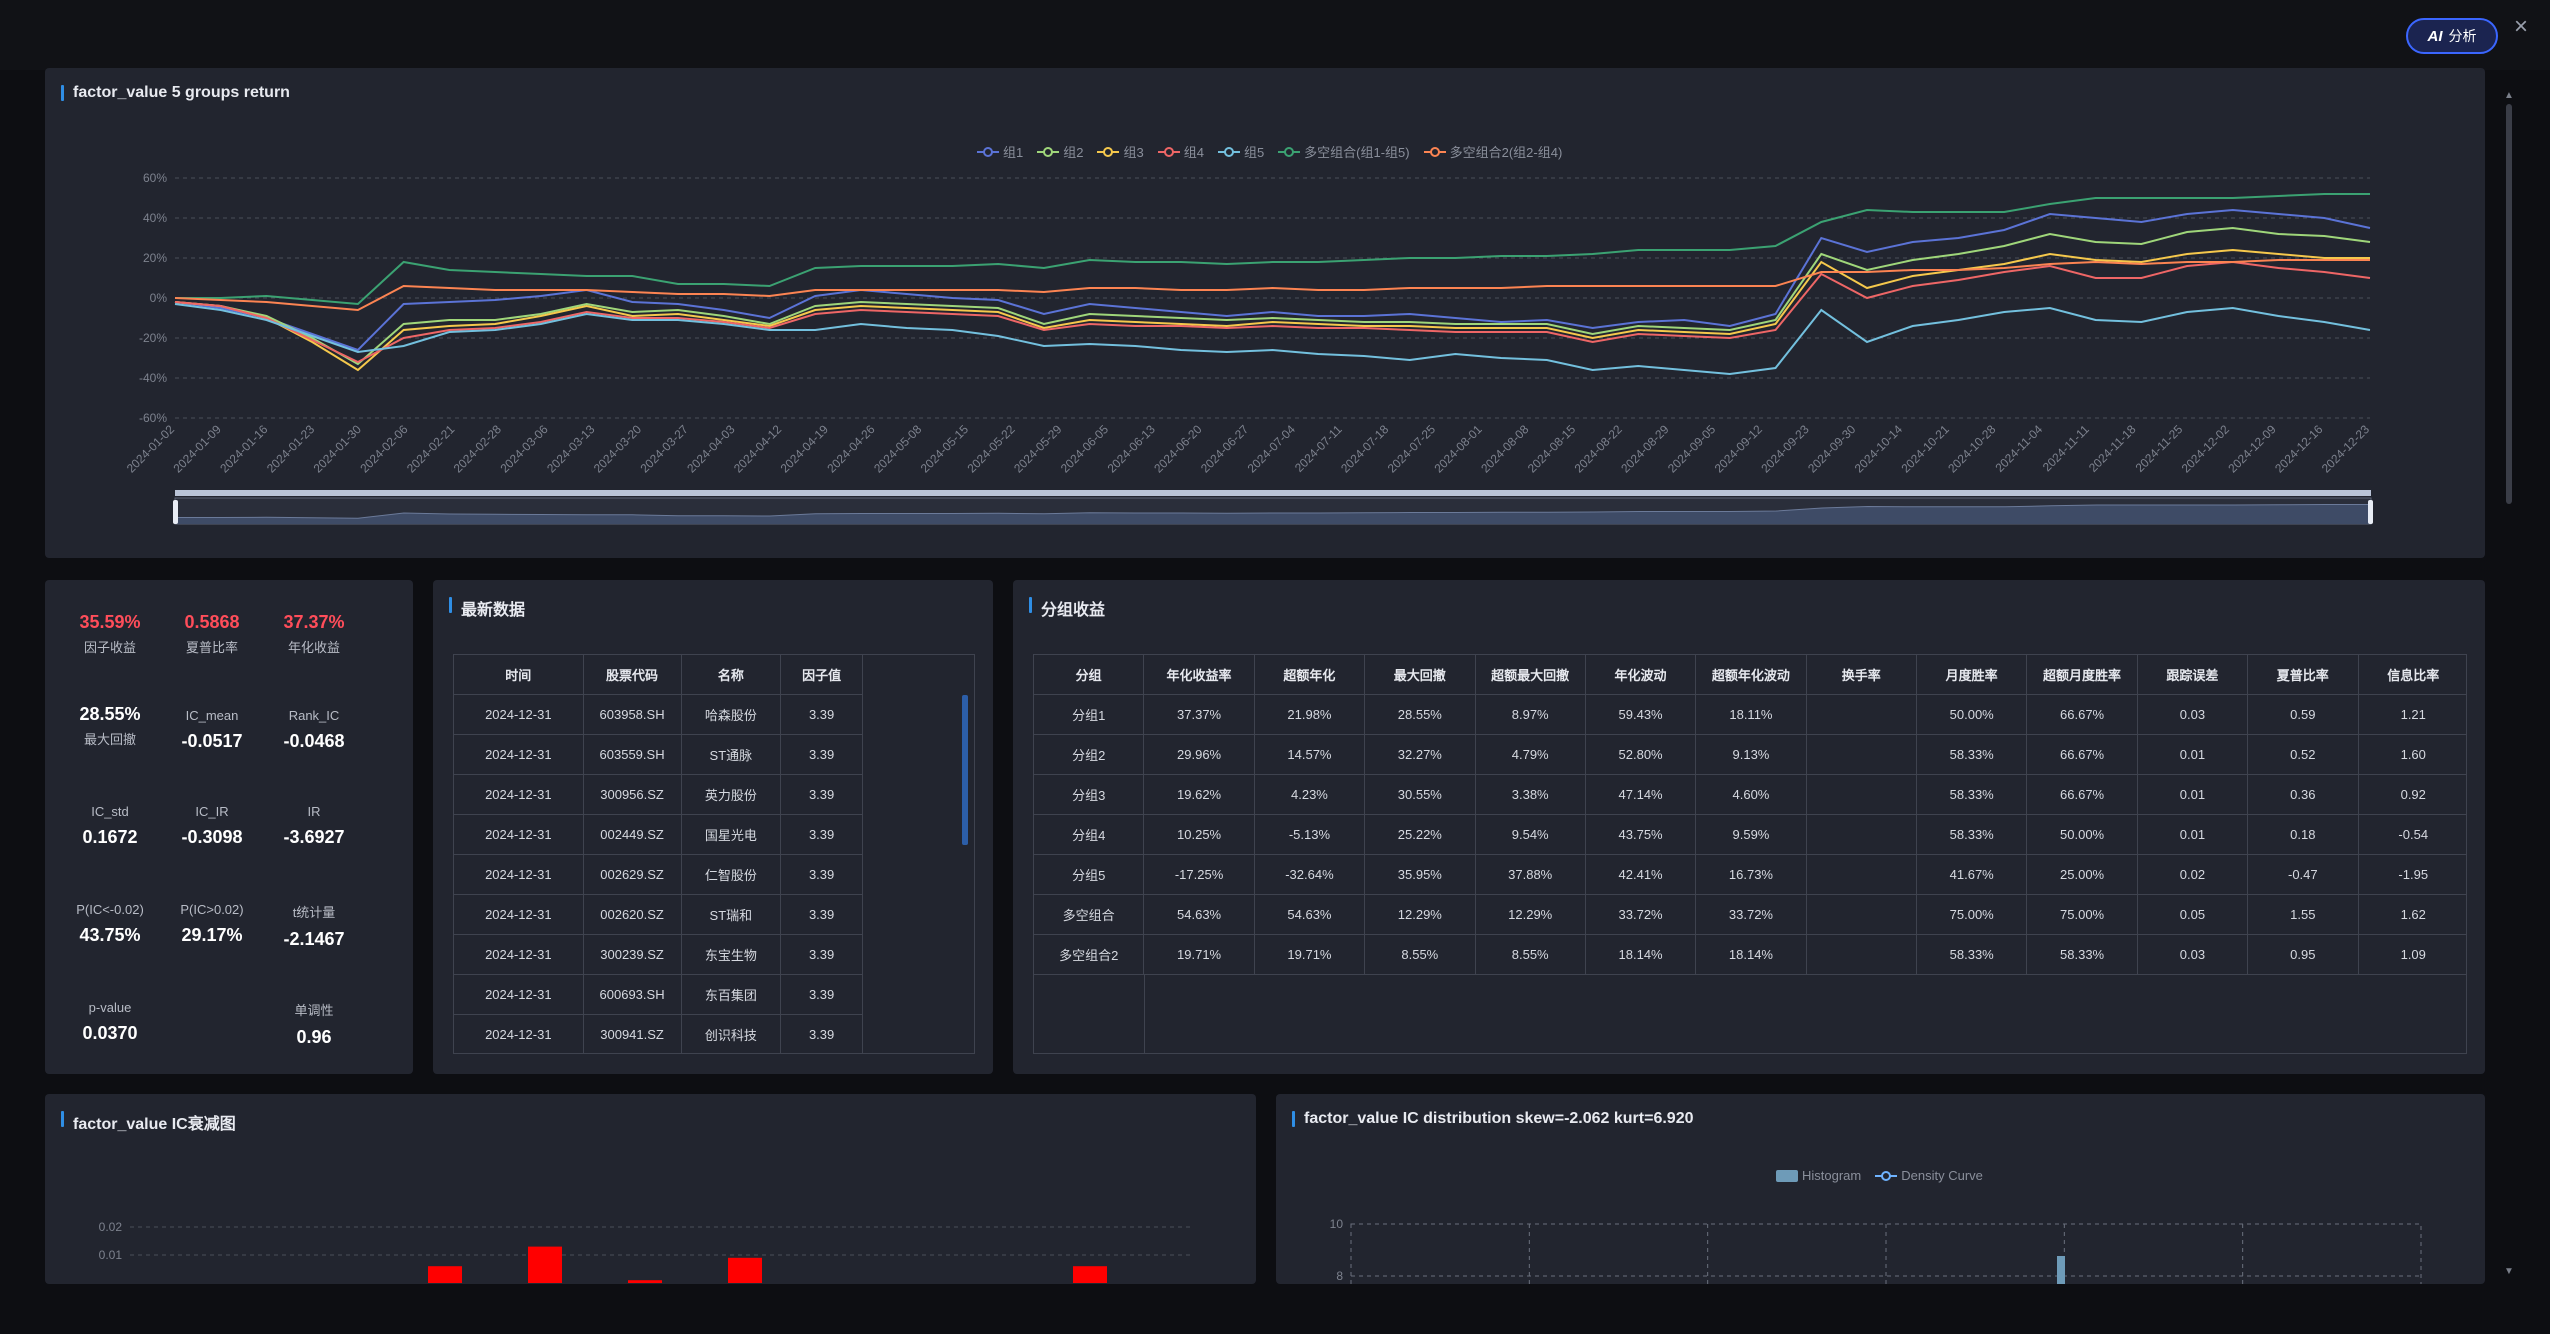  What do you see at coordinates (1199, 675) in the screenshot?
I see `column-header: 年化收益率` at bounding box center [1199, 675].